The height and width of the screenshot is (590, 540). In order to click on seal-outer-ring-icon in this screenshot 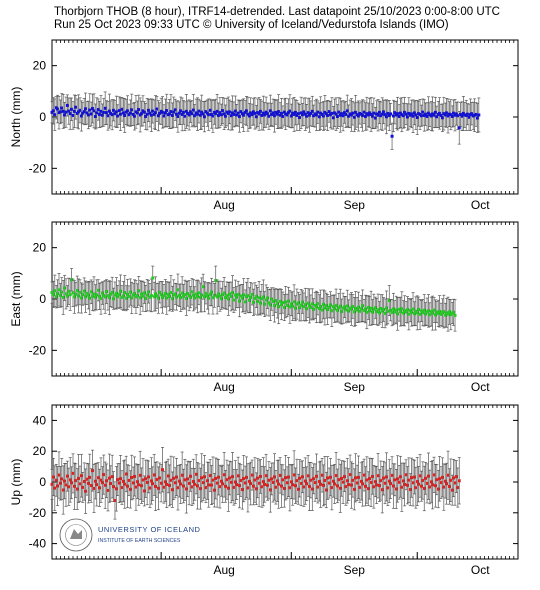, I will do `click(76, 535)`.